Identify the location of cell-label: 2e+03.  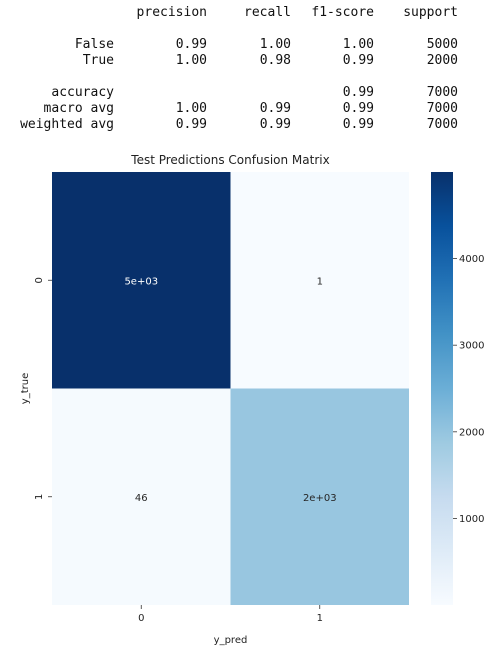
(320, 498).